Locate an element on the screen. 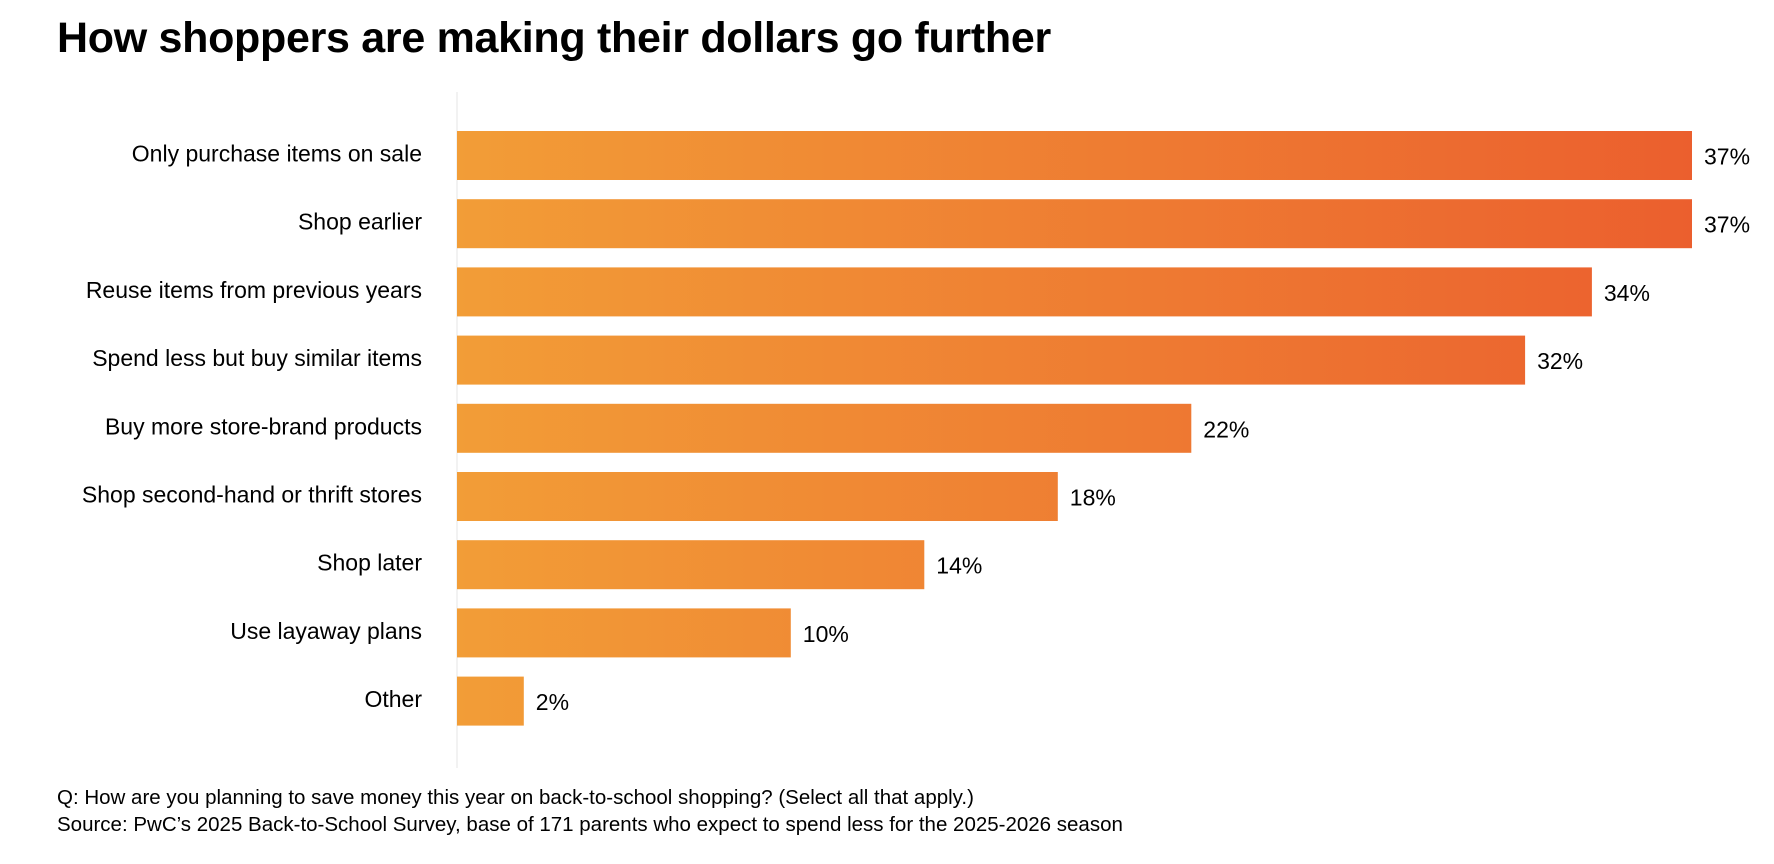 The image size is (1774, 864). bar-use-layaway-plans is located at coordinates (624, 633).